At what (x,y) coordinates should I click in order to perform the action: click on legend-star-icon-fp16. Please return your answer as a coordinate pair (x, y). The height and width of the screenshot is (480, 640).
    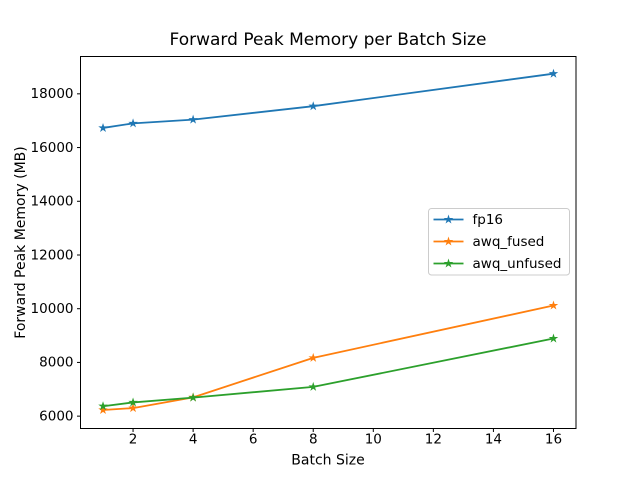
    Looking at the image, I should click on (448, 219).